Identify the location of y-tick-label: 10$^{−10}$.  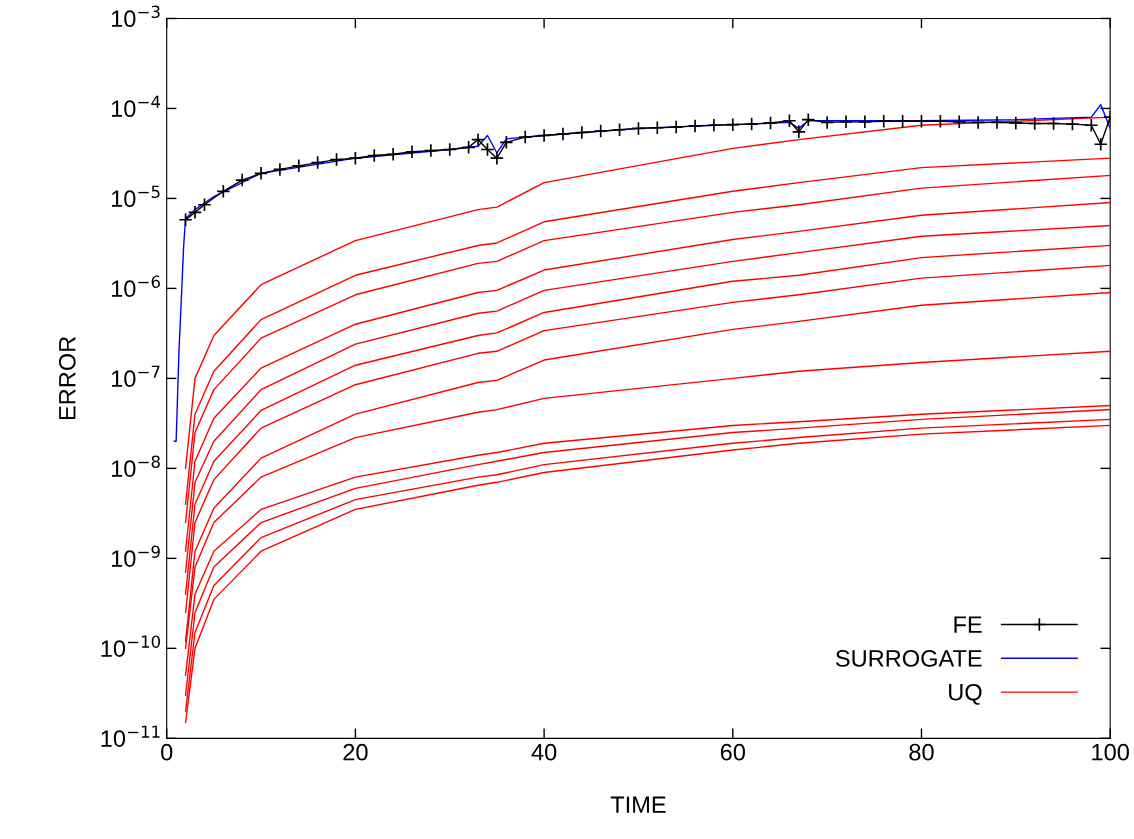
(131, 646).